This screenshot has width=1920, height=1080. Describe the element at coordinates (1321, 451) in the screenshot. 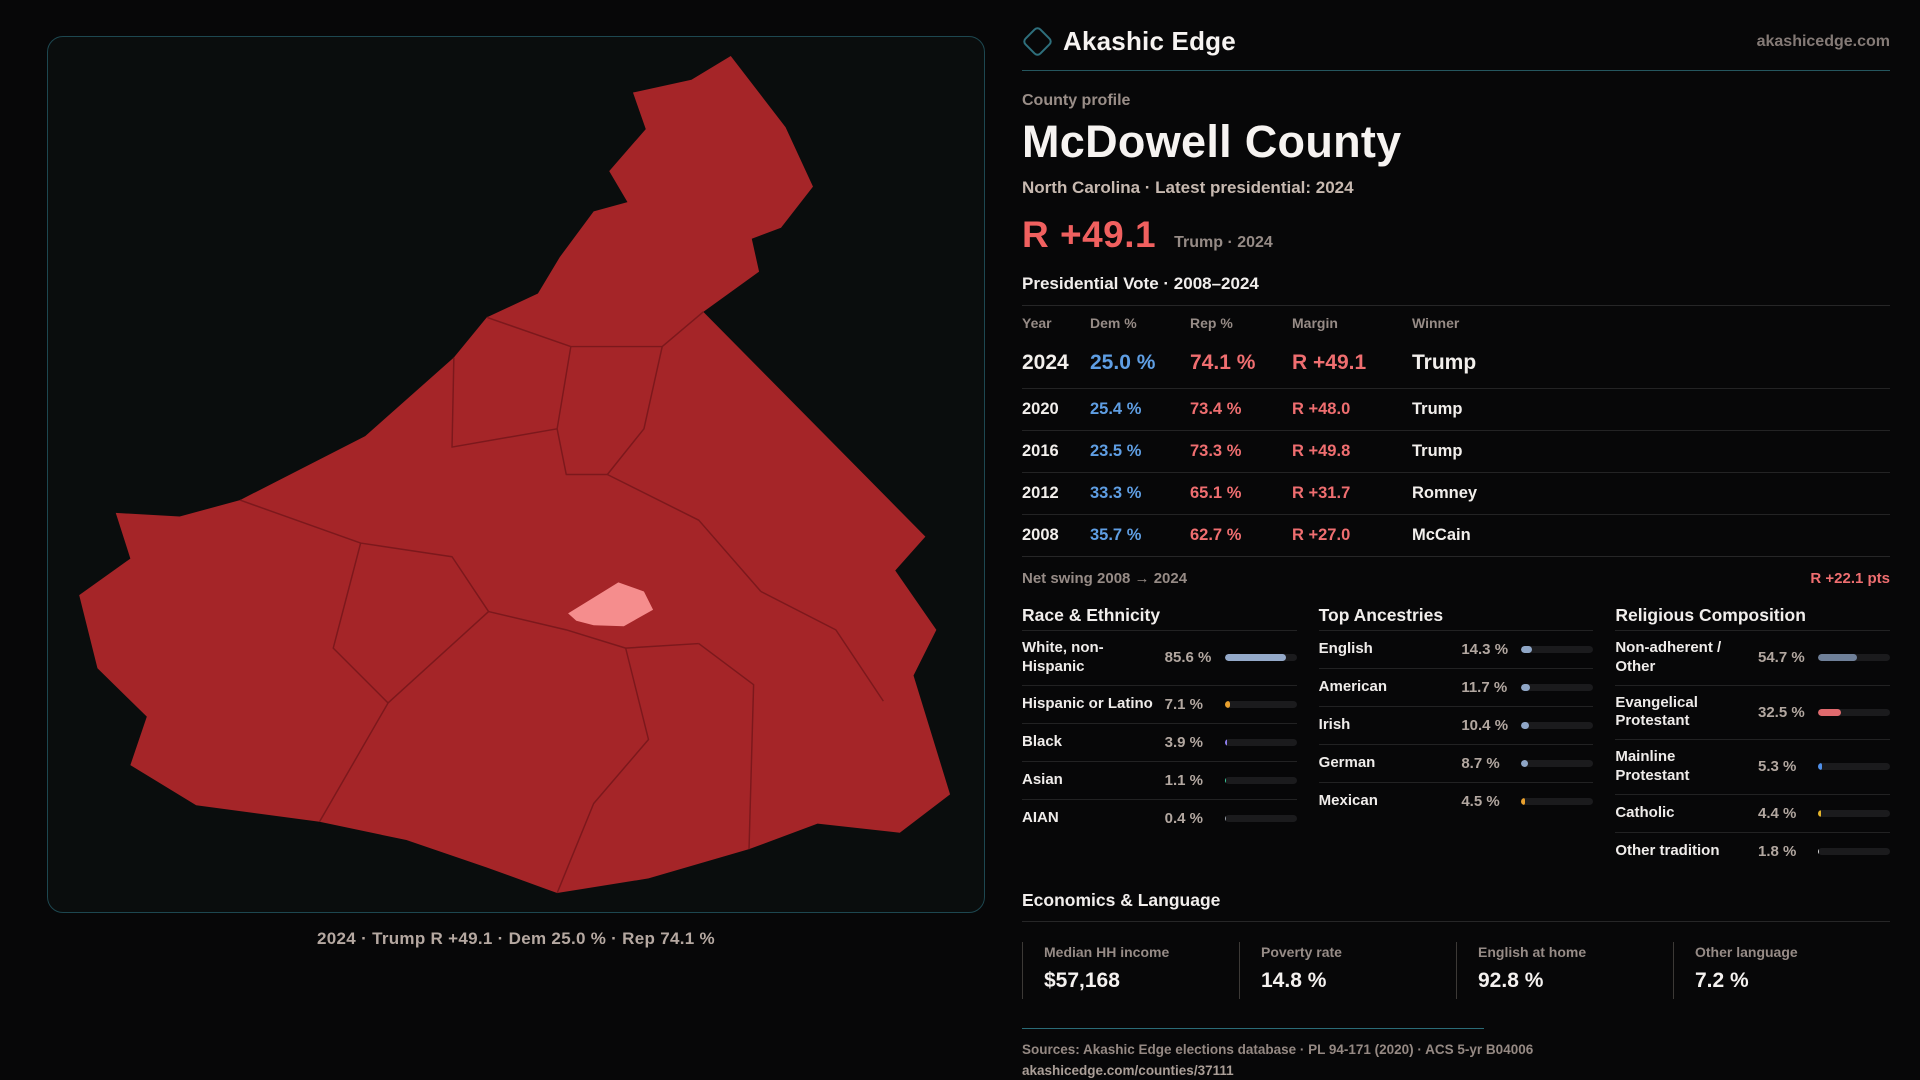

I see `cell-margin: R +49.8` at that location.